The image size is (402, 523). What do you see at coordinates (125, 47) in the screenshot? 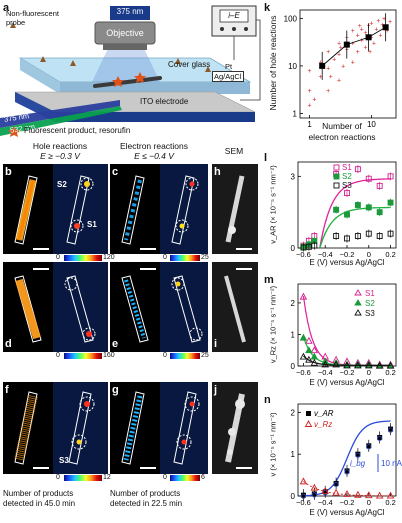
I see `objective-tip` at bounding box center [125, 47].